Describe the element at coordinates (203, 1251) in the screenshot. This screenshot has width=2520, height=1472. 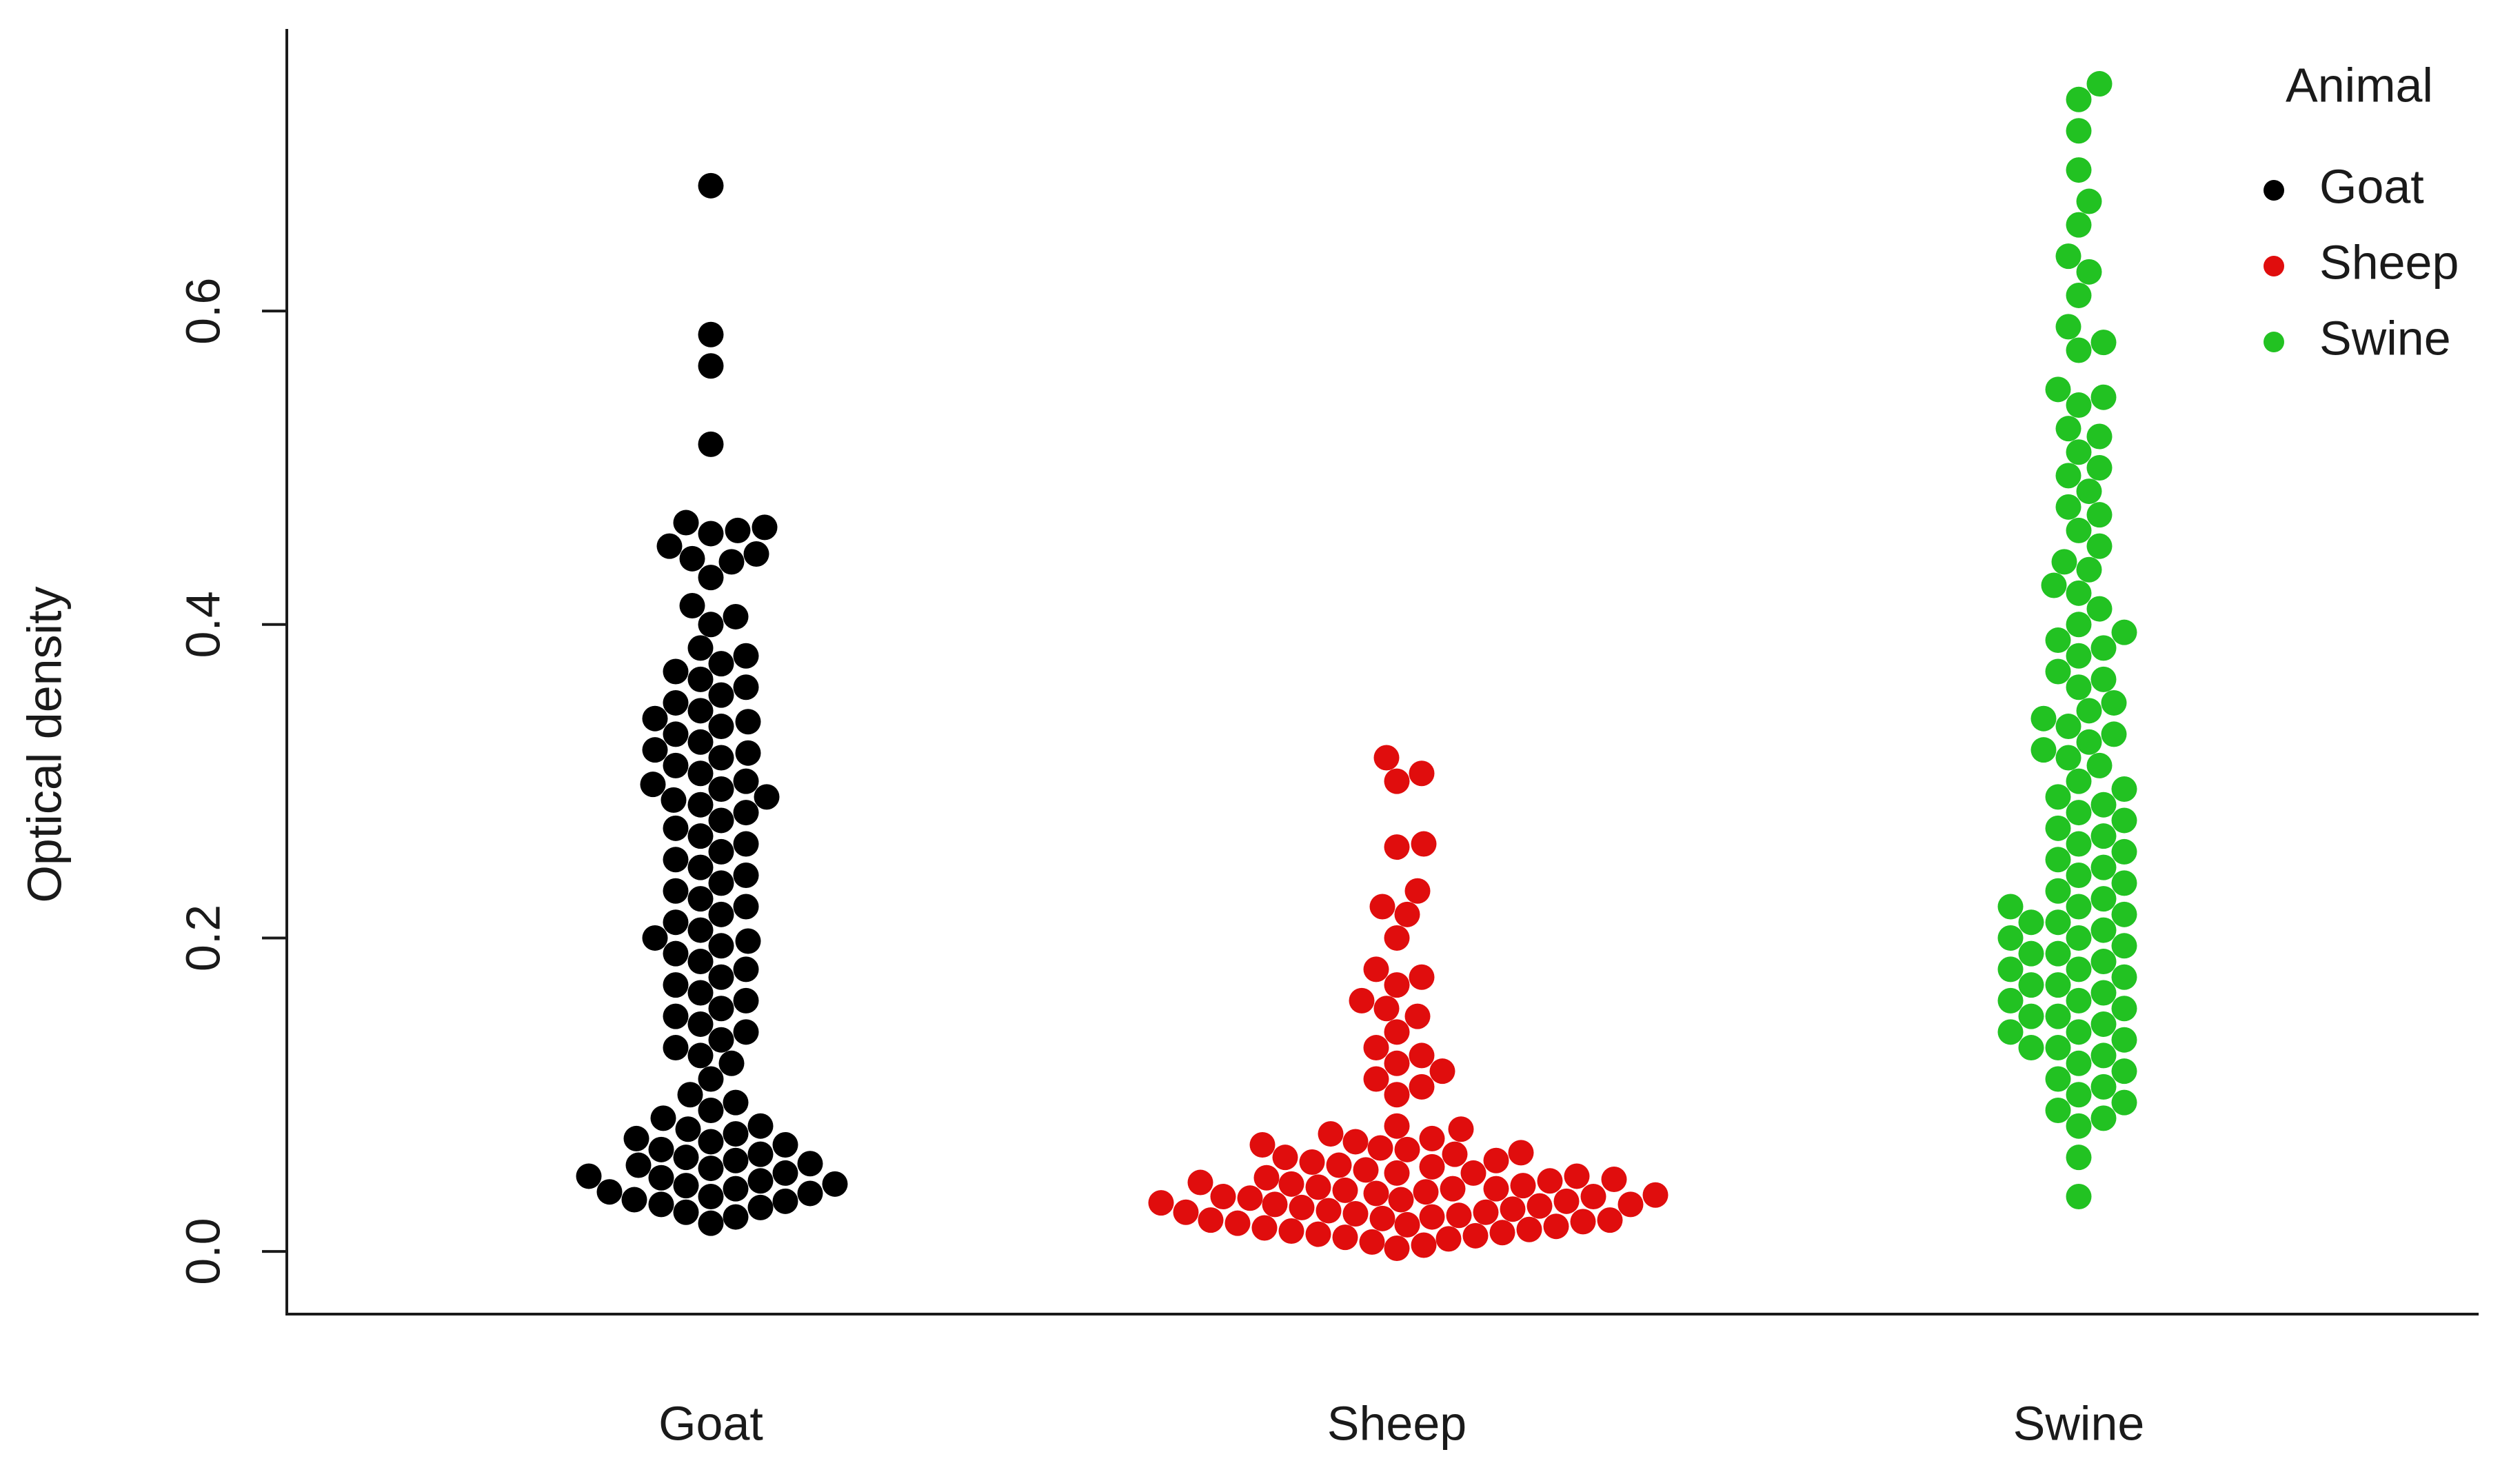
I see `y-tick-label: 0.0` at that location.